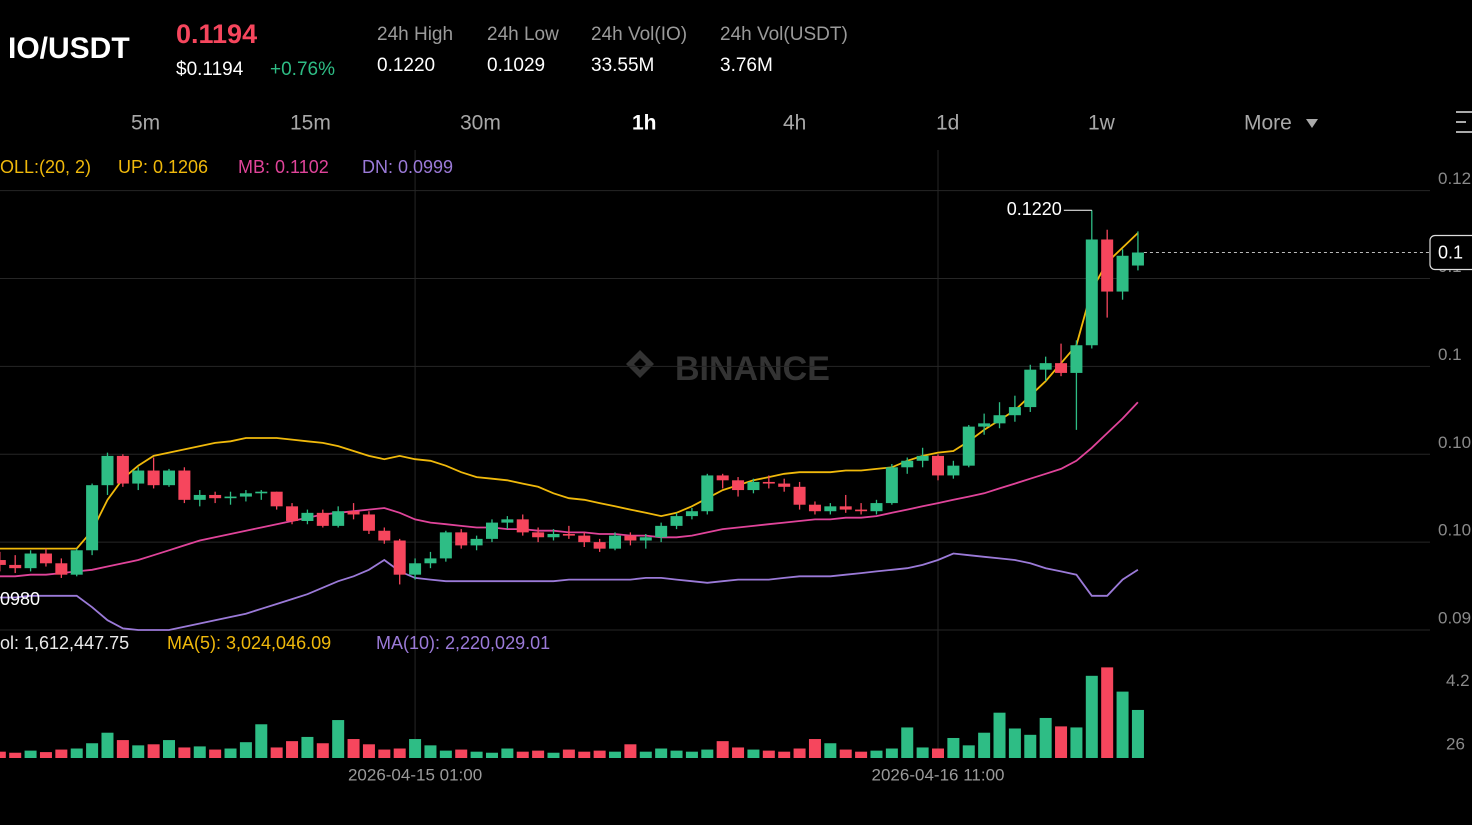 The height and width of the screenshot is (825, 1472). Describe the element at coordinates (216, 34) in the screenshot. I see `last-price: 0.1194` at that location.